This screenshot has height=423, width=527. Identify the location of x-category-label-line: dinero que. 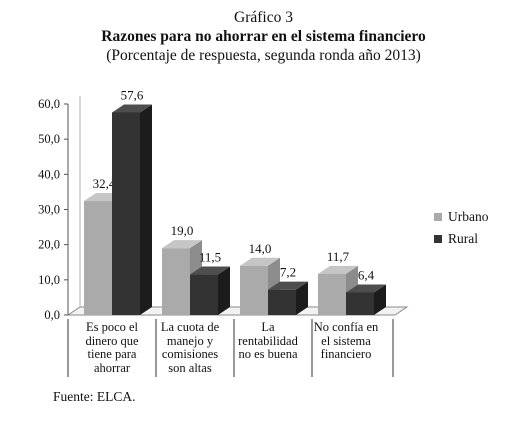
(112, 340).